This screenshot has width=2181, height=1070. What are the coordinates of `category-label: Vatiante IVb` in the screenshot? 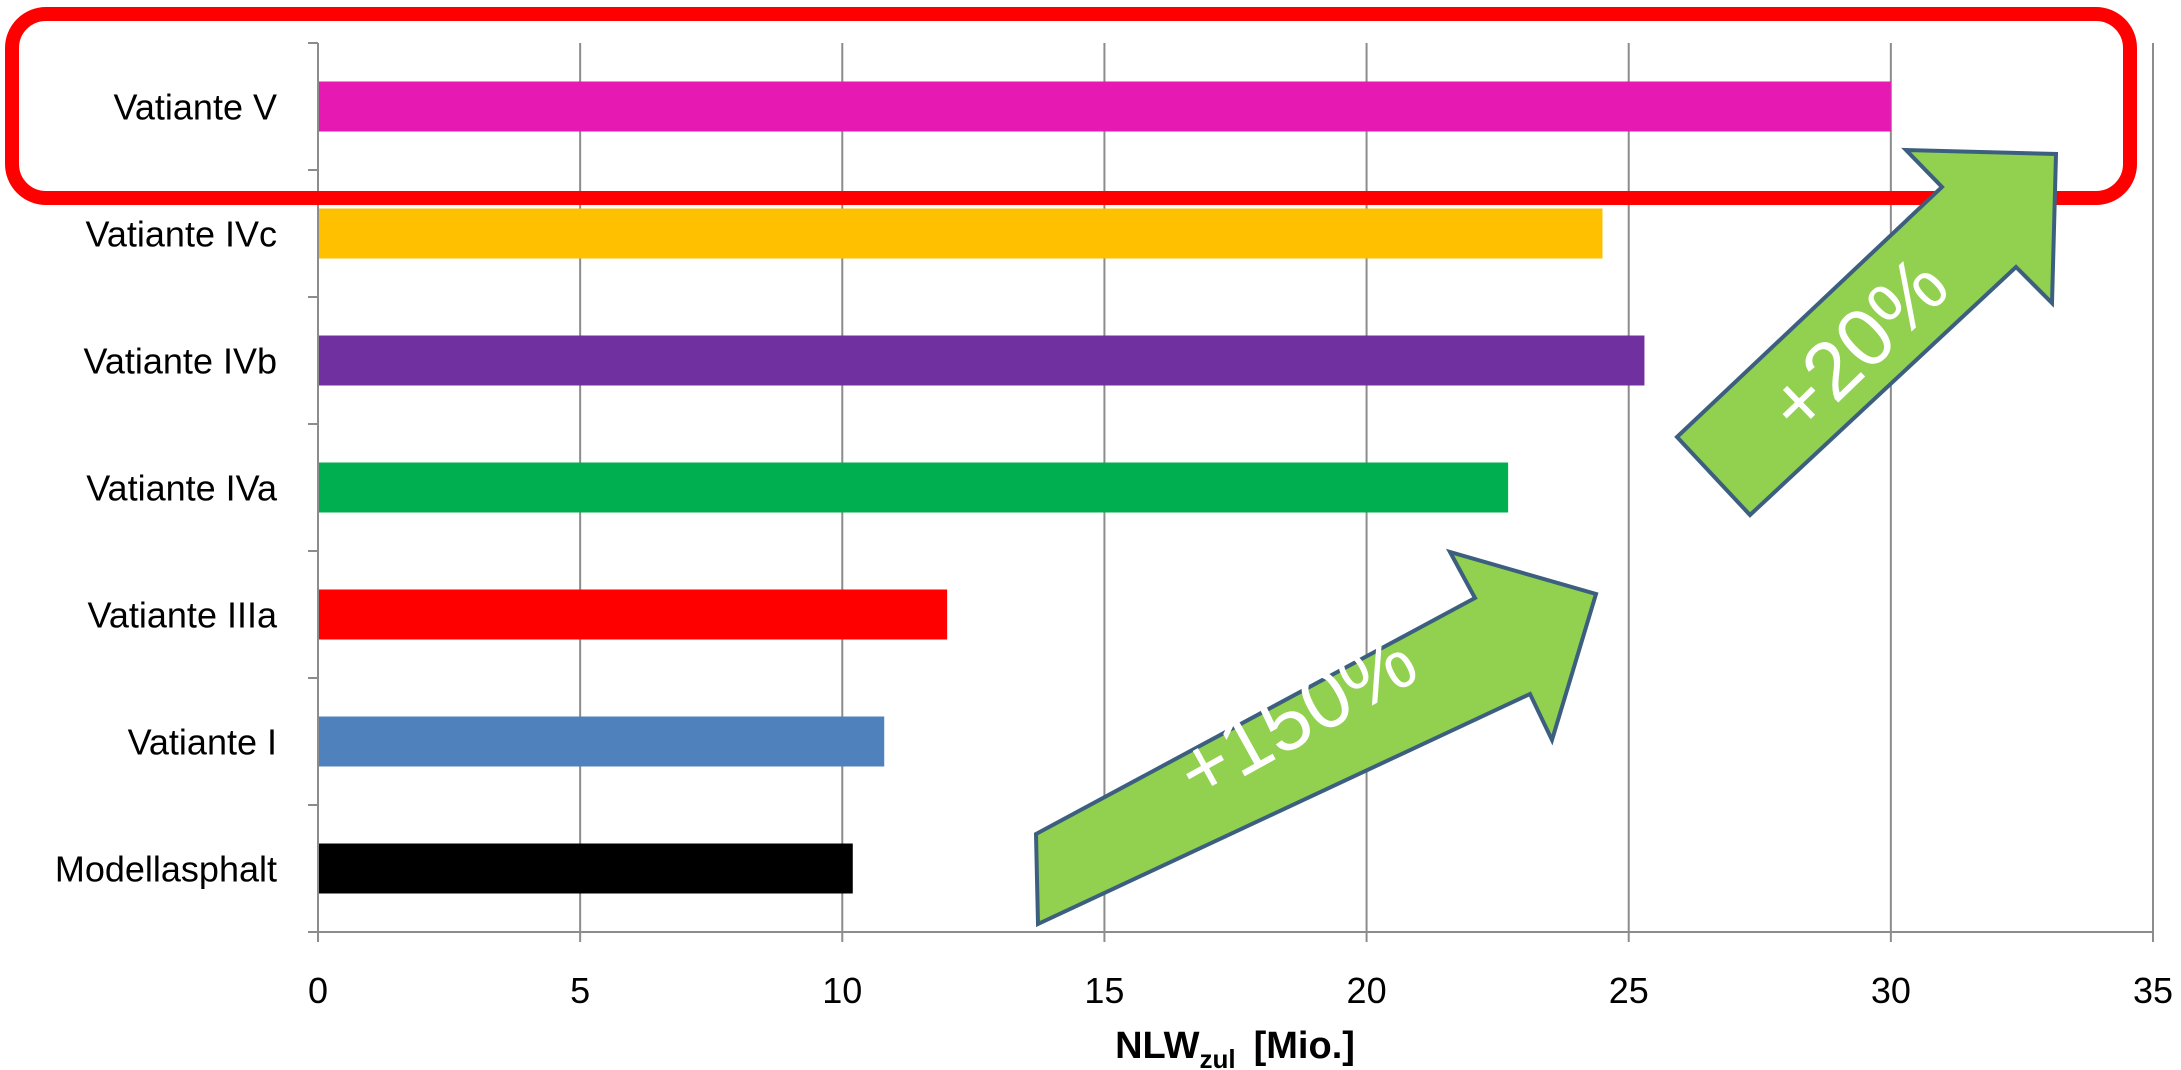 It's located at (180, 361).